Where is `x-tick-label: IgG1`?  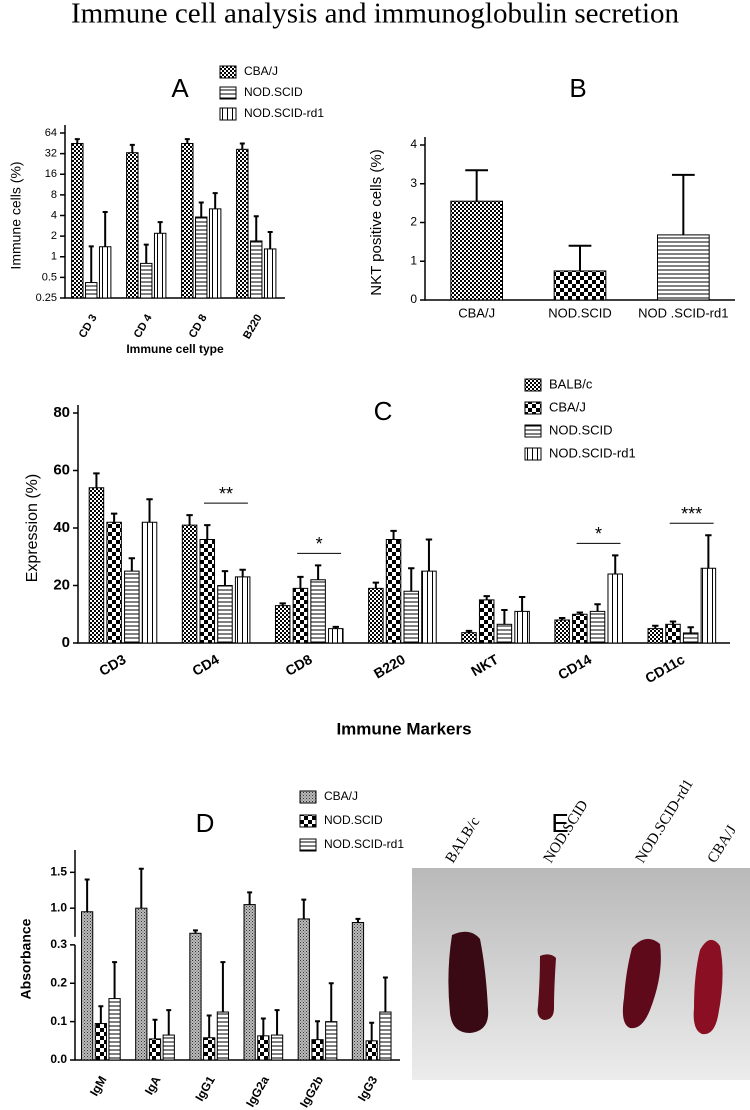
x-tick-label: IgG1 is located at coordinates (205, 1088).